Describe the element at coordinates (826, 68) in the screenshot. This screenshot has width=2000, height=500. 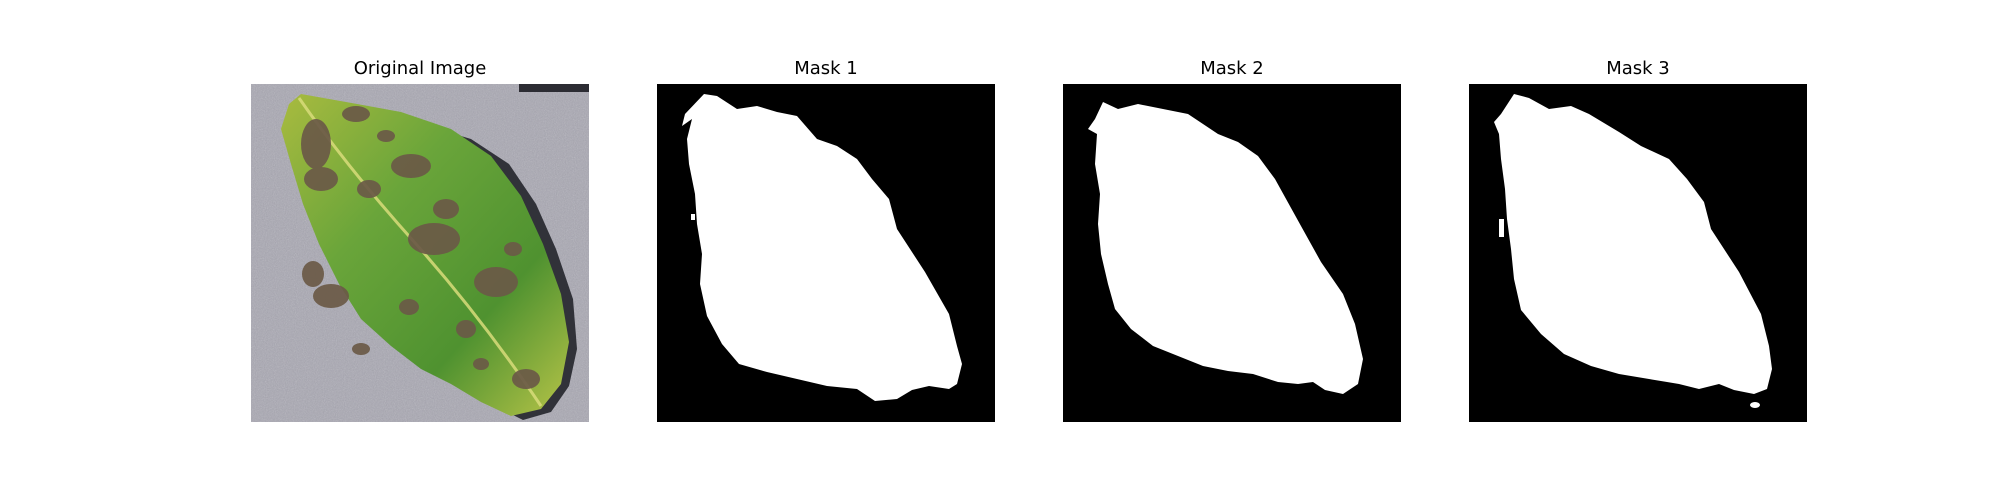
I see `panel-title-mask-1: Mask 1` at that location.